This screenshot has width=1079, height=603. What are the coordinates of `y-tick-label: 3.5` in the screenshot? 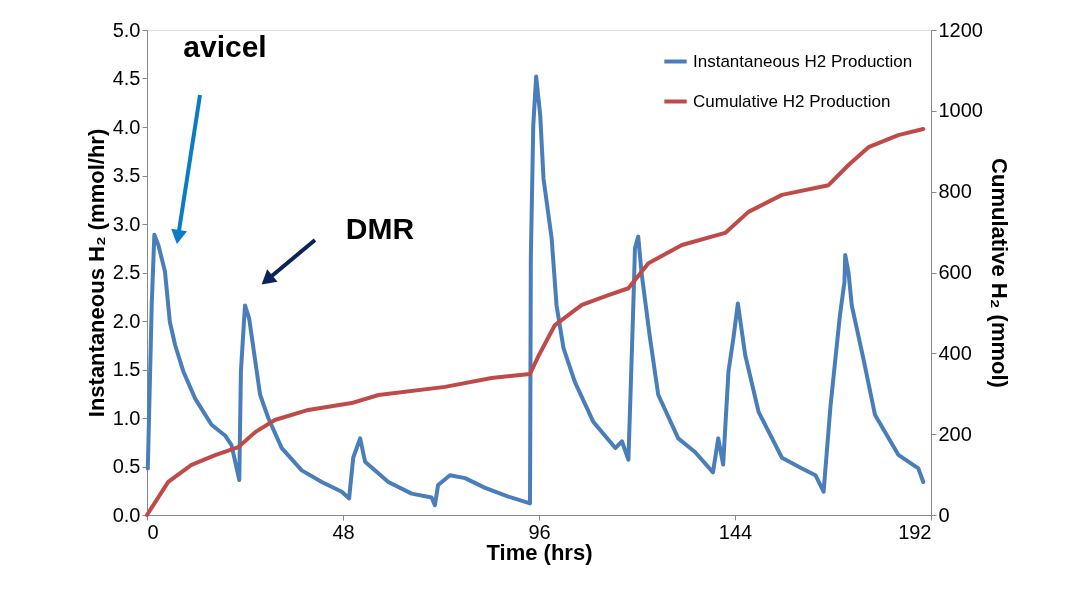 It's located at (126, 175).